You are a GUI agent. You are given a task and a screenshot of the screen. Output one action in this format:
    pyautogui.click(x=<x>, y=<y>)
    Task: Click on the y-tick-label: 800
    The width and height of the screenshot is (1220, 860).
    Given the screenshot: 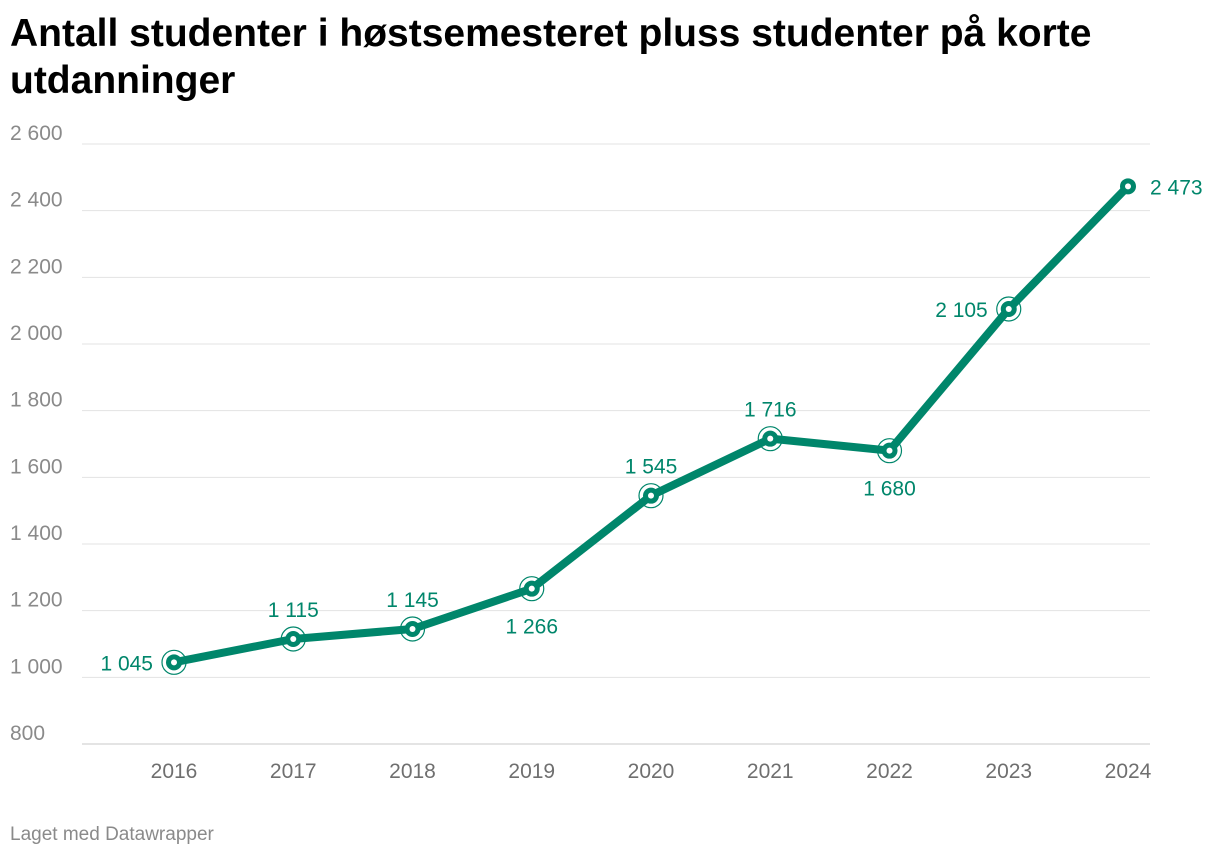 What is the action you would take?
    pyautogui.click(x=27, y=733)
    